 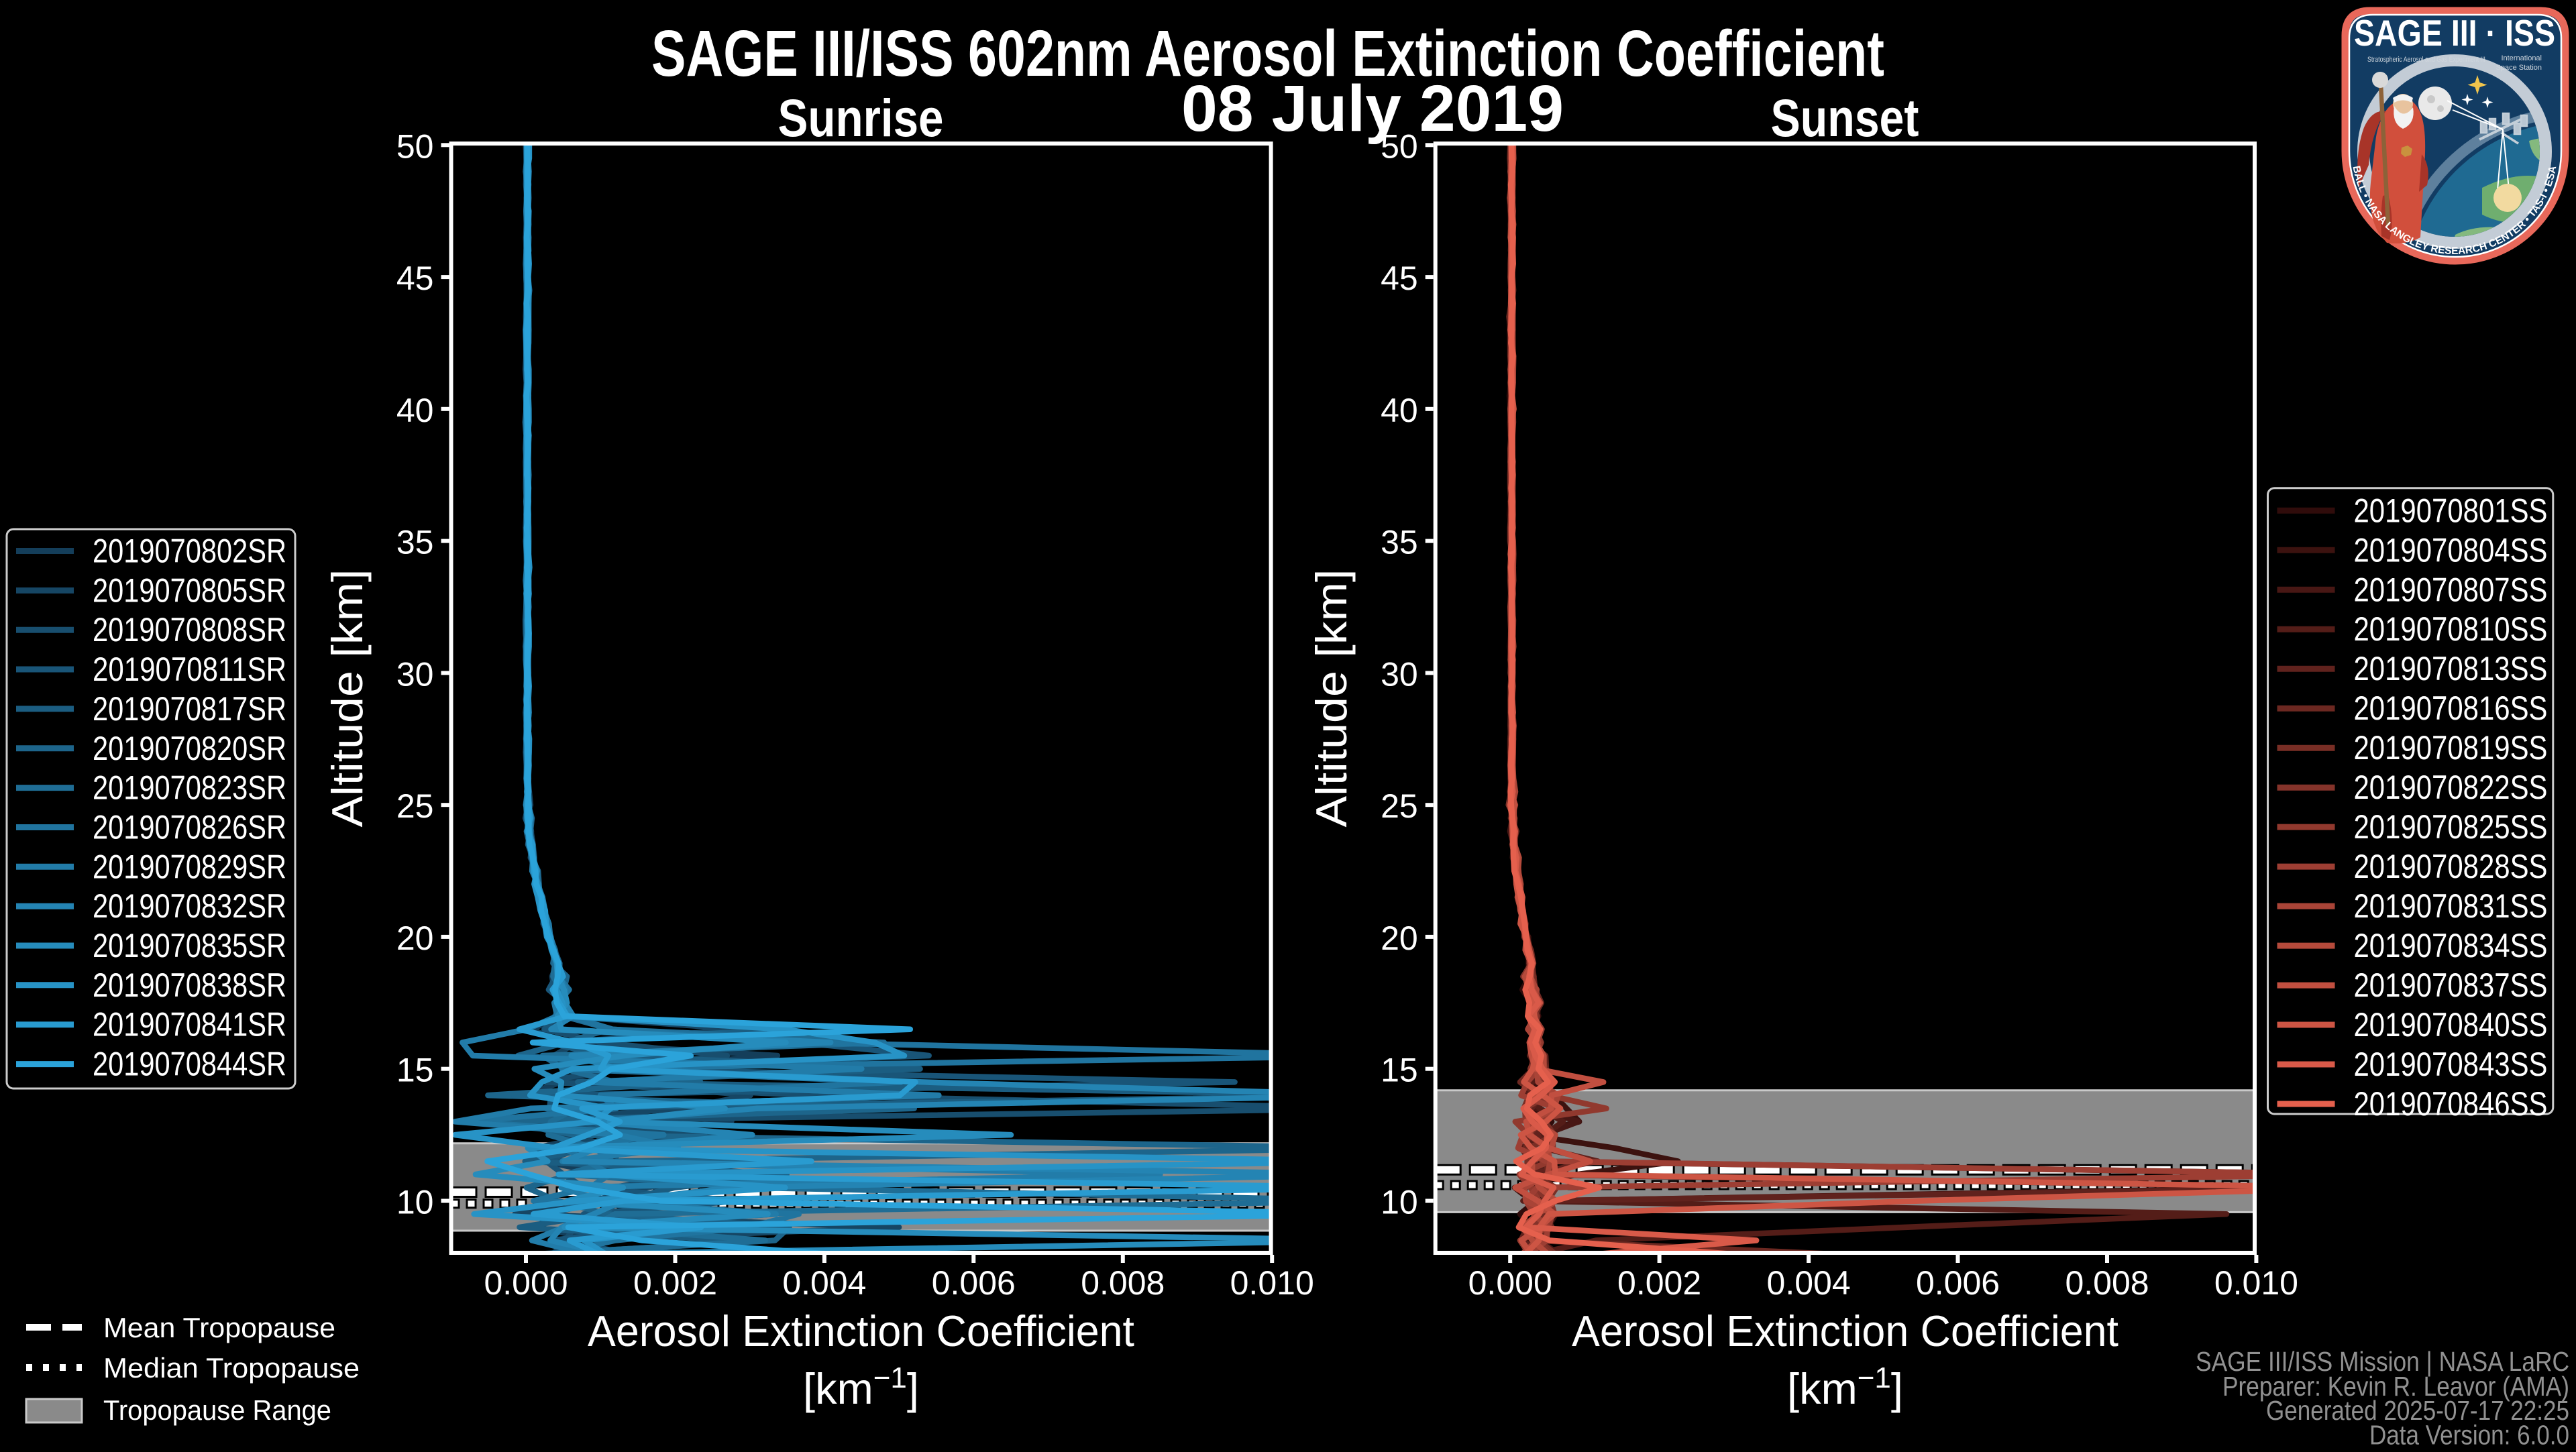 I want to click on svg-text: 2019070813SS, so click(x=2451, y=668).